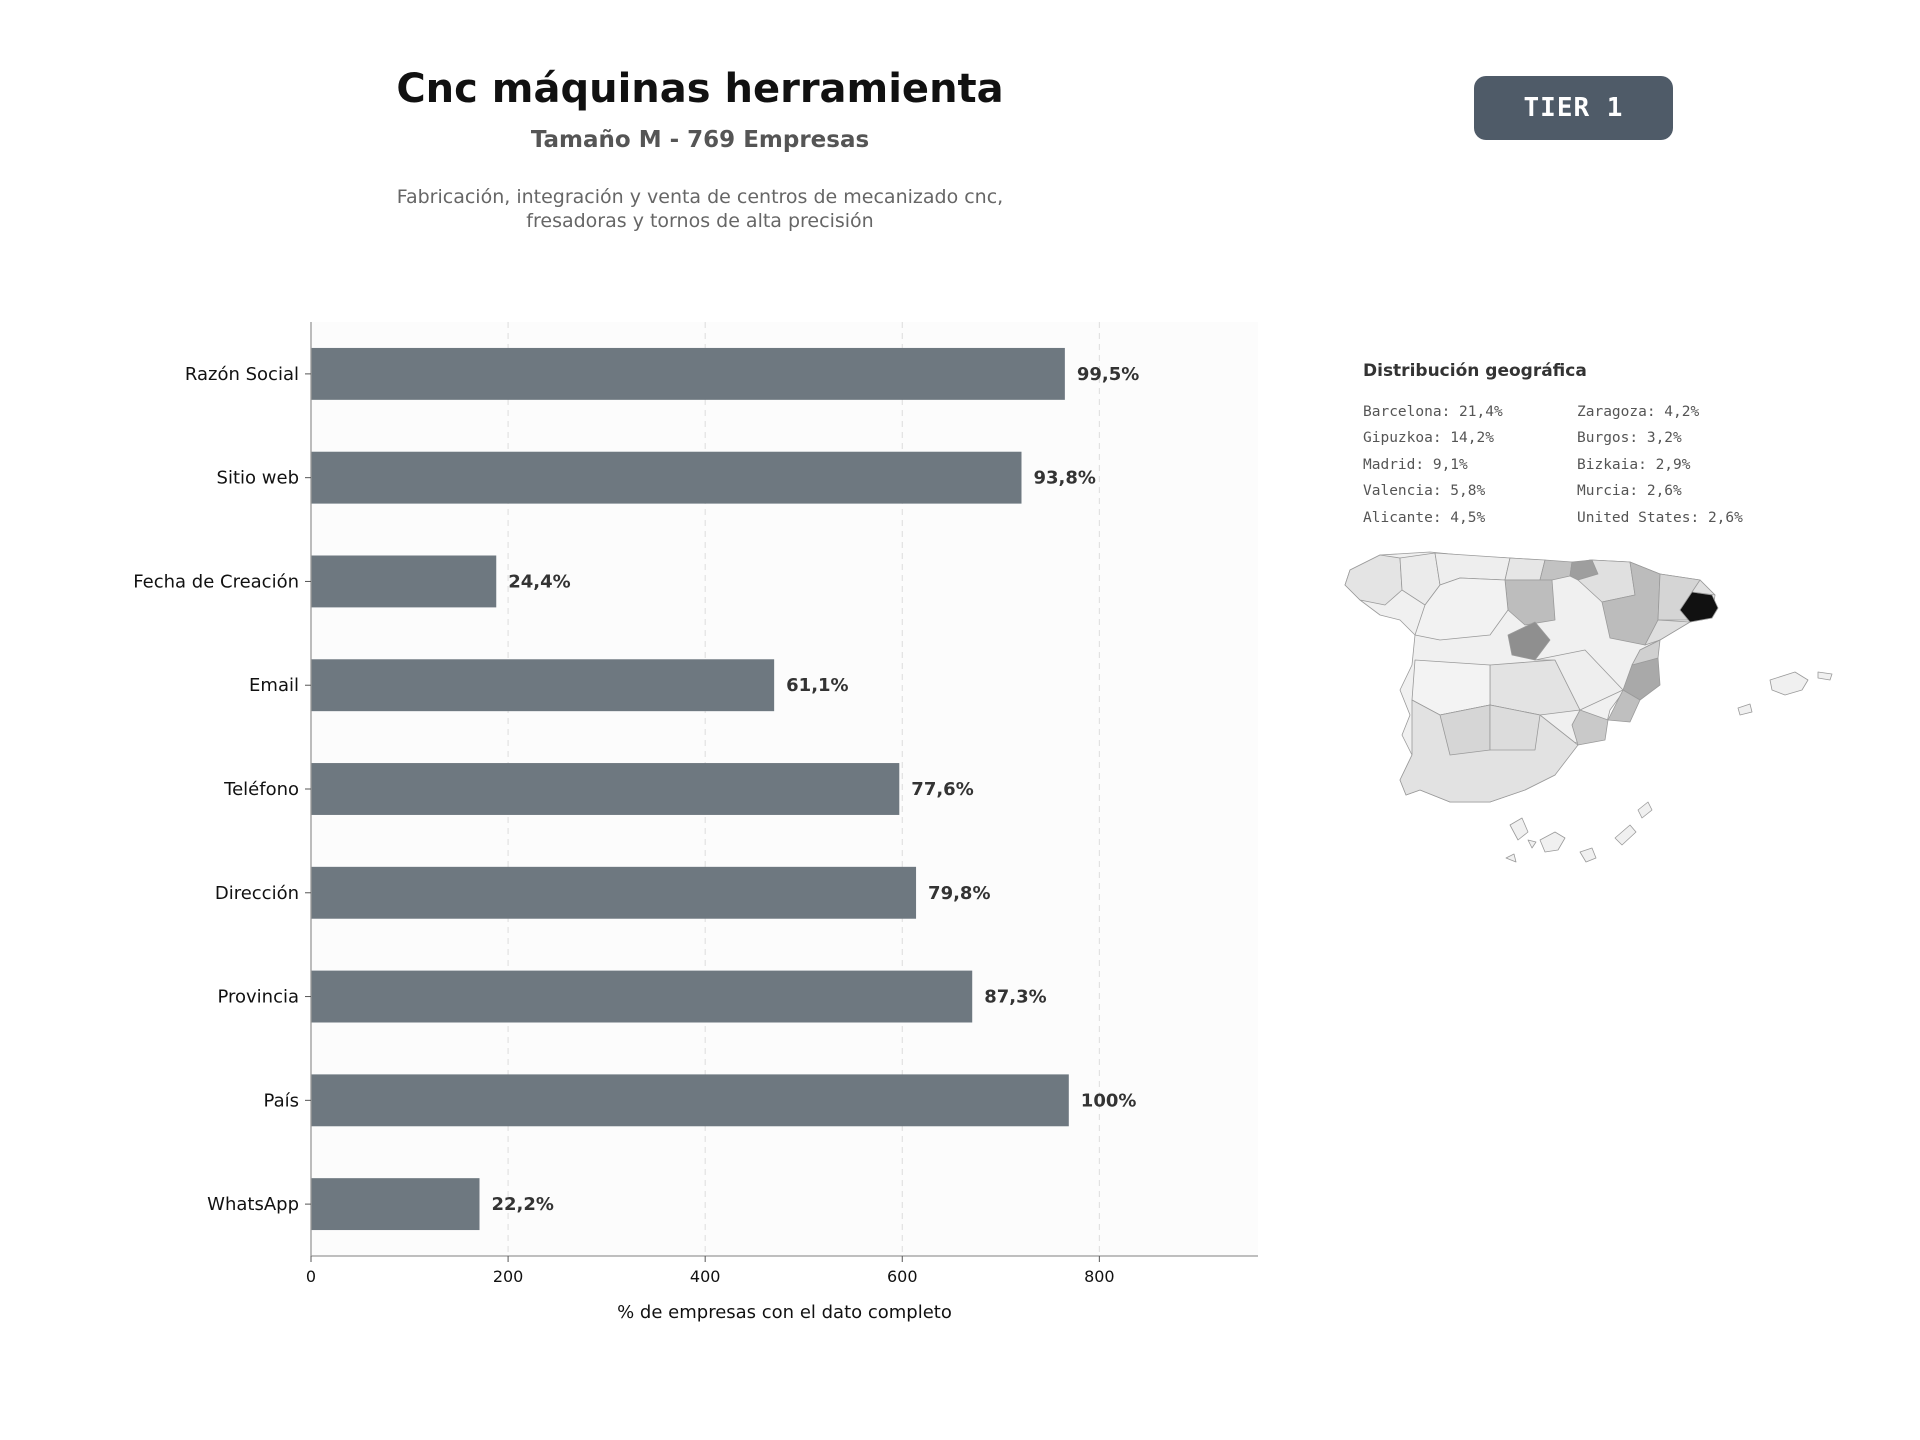 The height and width of the screenshot is (1440, 1920). I want to click on category-label: Email, so click(274, 685).